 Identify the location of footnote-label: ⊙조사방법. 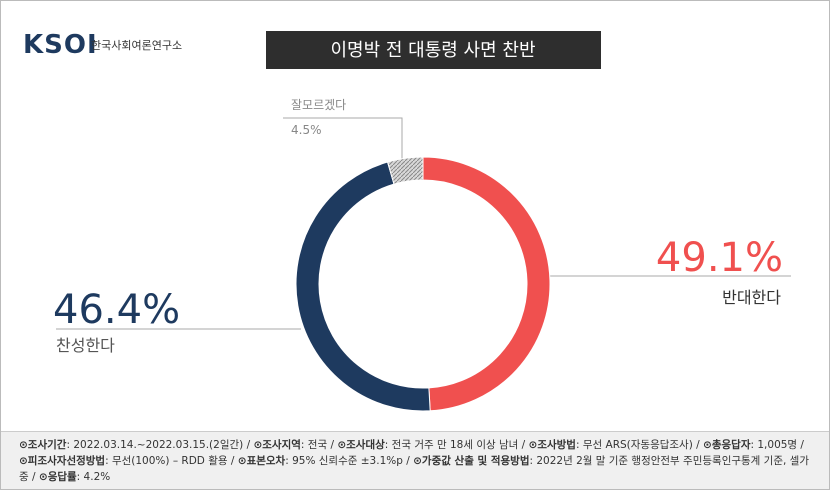
(552, 445).